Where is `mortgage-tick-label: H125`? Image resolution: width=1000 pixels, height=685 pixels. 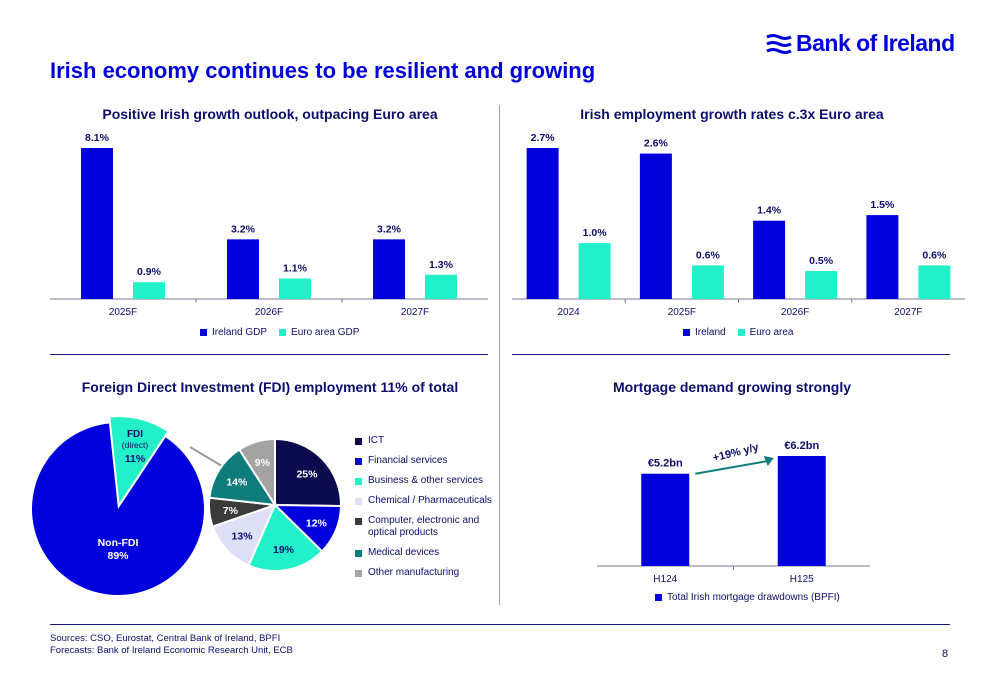
mortgage-tick-label: H125 is located at coordinates (802, 579).